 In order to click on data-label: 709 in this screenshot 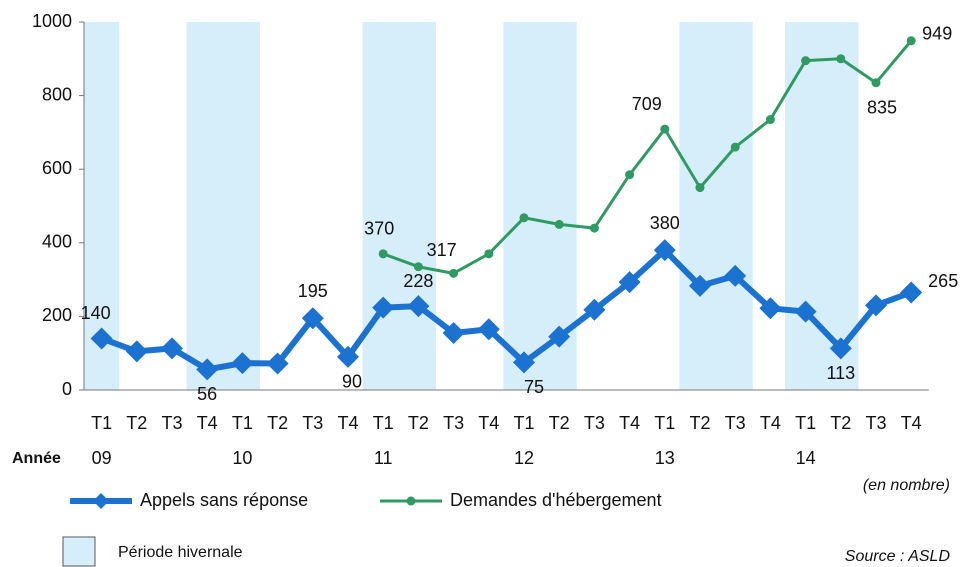, I will do `click(647, 104)`.